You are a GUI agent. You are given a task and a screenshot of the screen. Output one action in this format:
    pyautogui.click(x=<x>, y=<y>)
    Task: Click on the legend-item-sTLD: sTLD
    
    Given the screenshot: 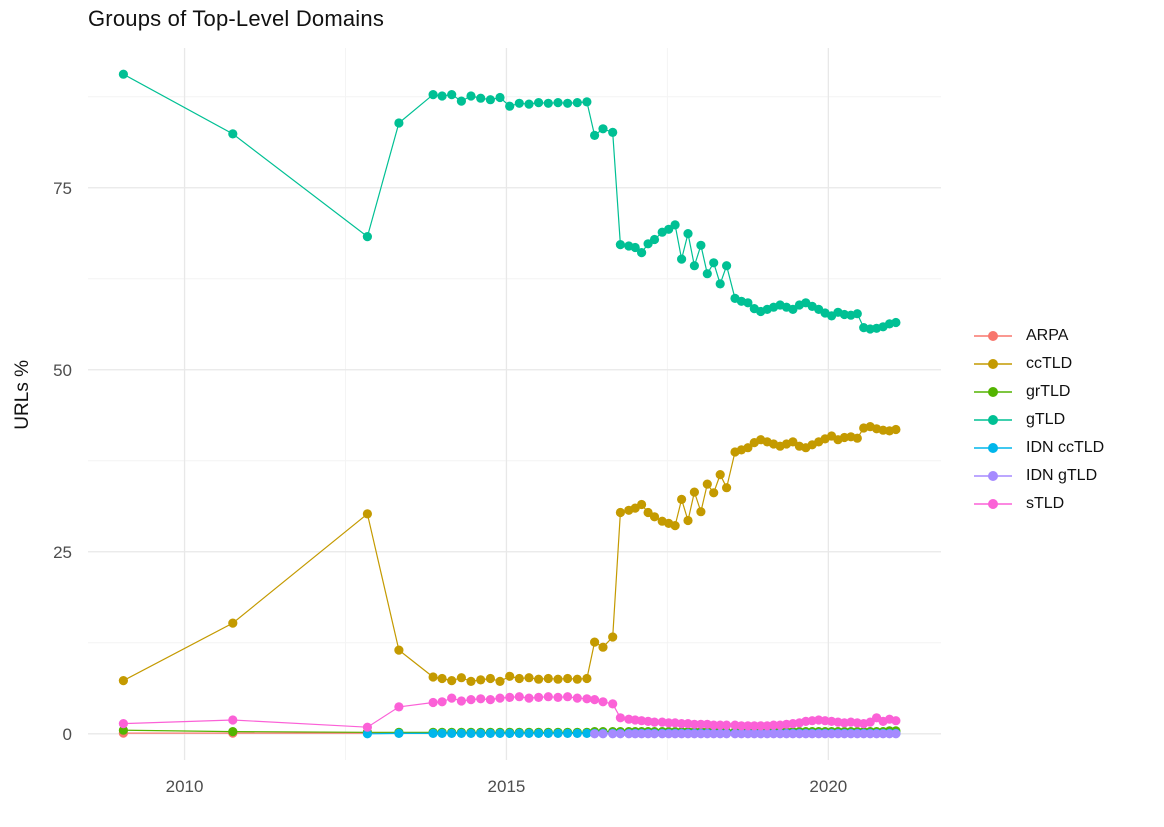 What is the action you would take?
    pyautogui.click(x=1038, y=504)
    